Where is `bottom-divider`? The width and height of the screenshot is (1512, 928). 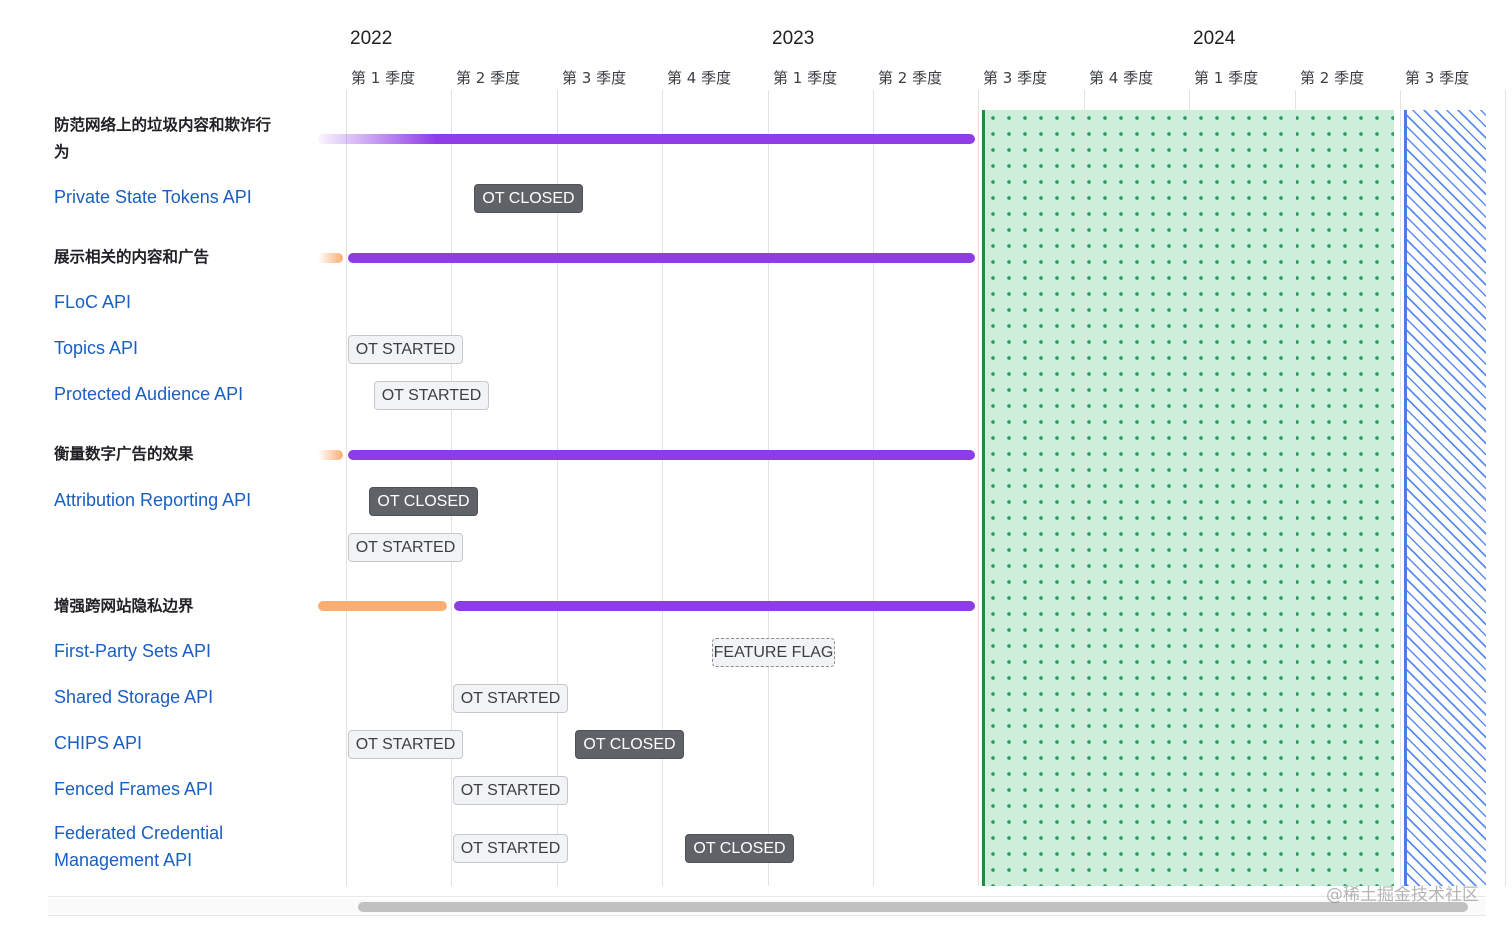 bottom-divider is located at coordinates (767, 896).